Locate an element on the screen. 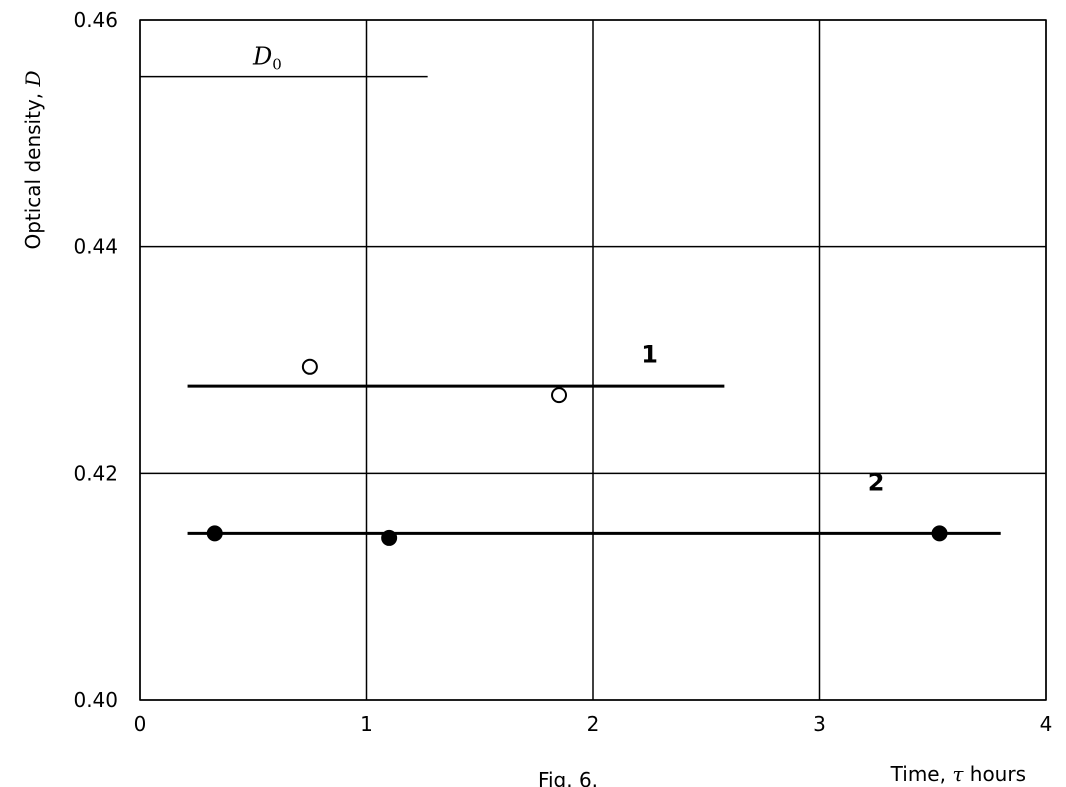 The height and width of the screenshot is (787, 1066). y-tick-labels: 0.40 0.42 0.44 0.46 is located at coordinates (95, 360).